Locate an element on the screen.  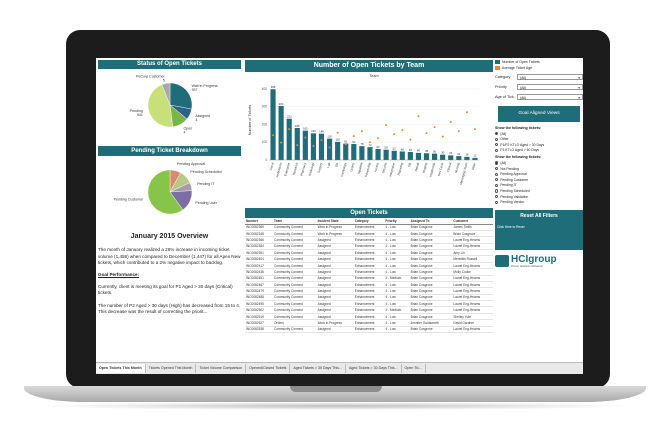
legend-item: Number of Open Tickets is located at coordinates (539, 62).